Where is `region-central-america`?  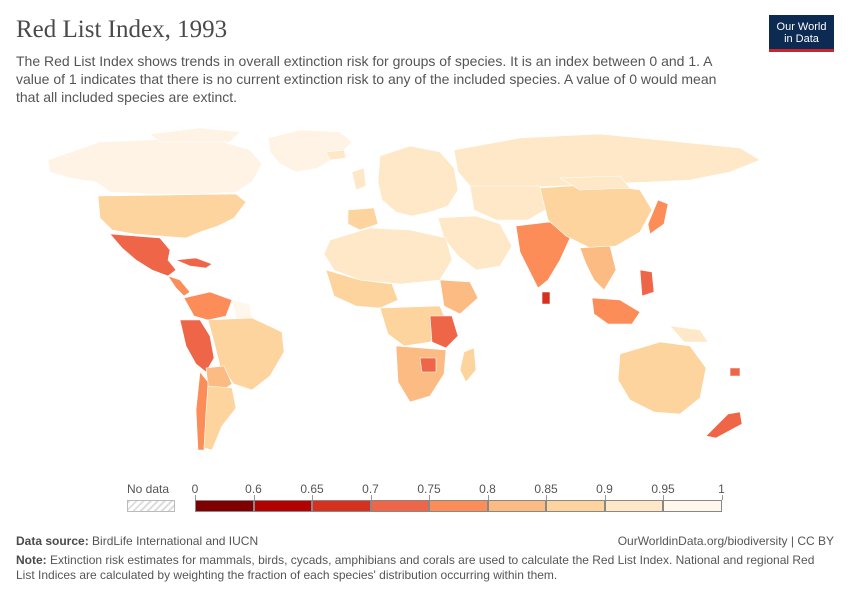
region-central-america is located at coordinates (179, 286).